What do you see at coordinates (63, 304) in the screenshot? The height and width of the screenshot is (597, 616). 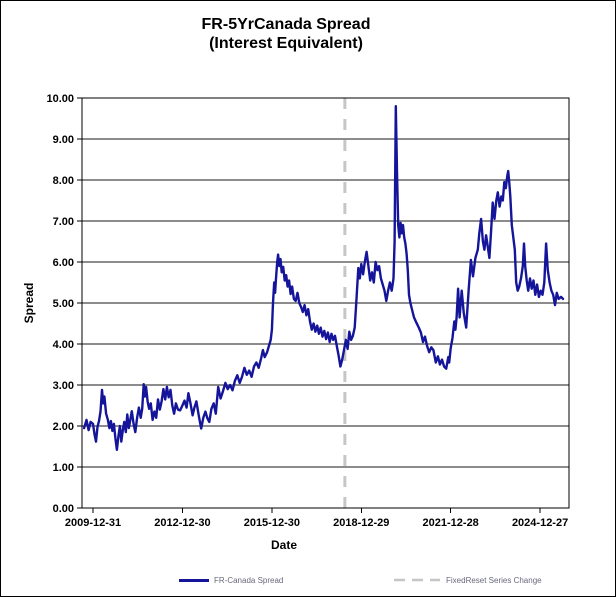 I see `svg-text: 5.00` at bounding box center [63, 304].